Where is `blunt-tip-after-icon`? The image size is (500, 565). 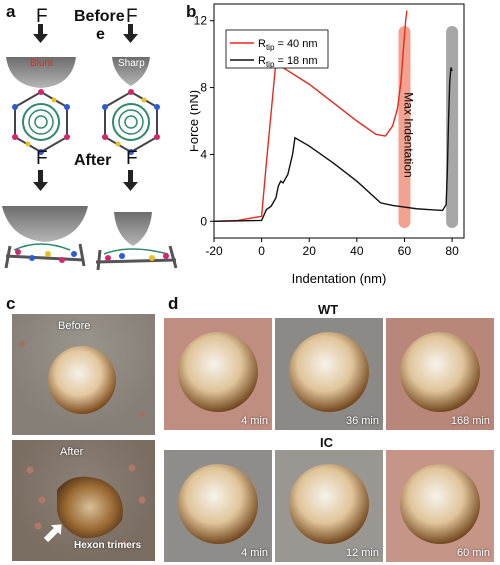 blunt-tip-after-icon is located at coordinates (45, 224).